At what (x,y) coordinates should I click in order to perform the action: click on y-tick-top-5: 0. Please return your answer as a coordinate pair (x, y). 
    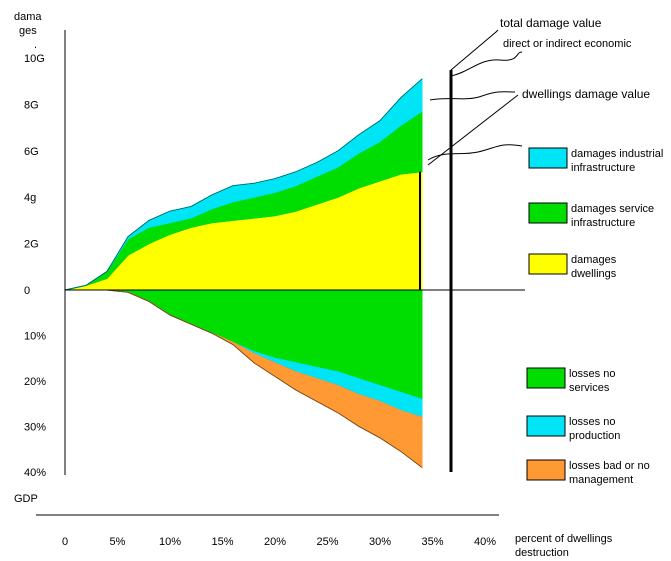
    Looking at the image, I should click on (27, 291).